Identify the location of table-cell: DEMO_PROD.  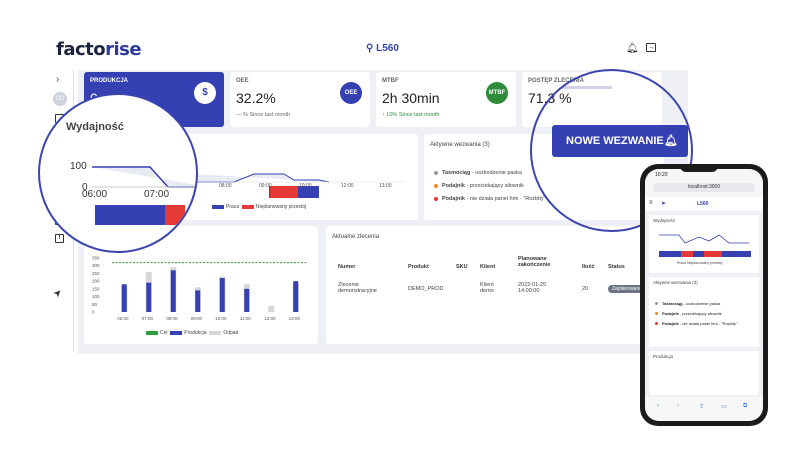
(426, 289).